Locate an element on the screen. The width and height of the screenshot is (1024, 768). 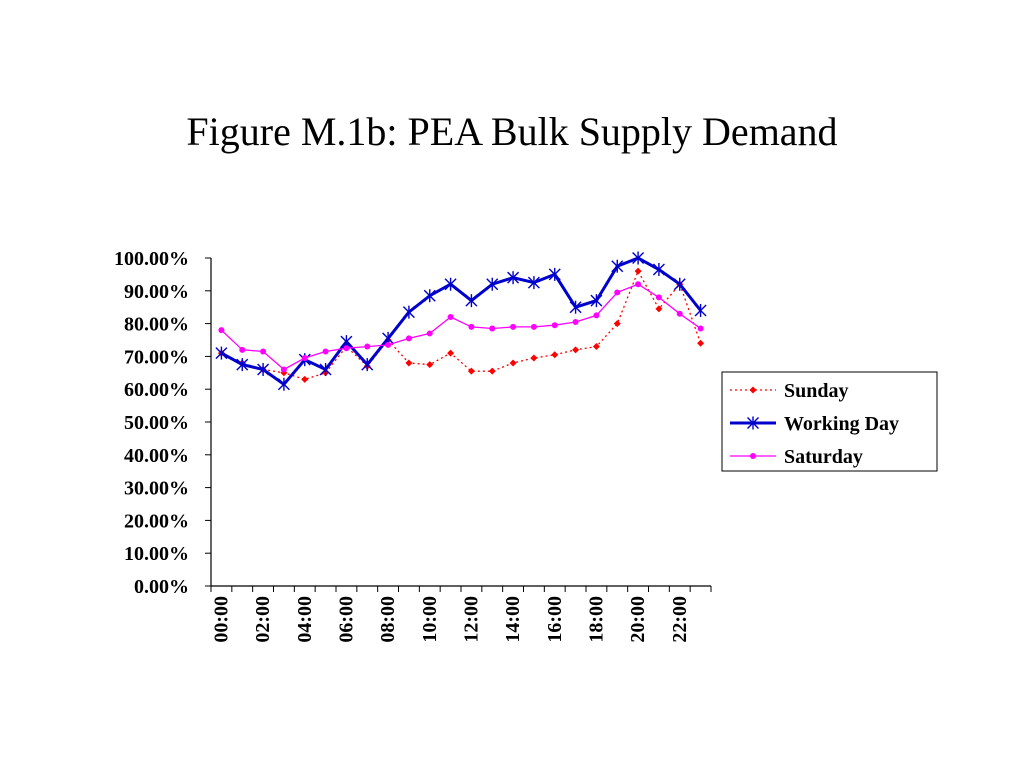
x-tick-label: 14:00 is located at coordinates (513, 619).